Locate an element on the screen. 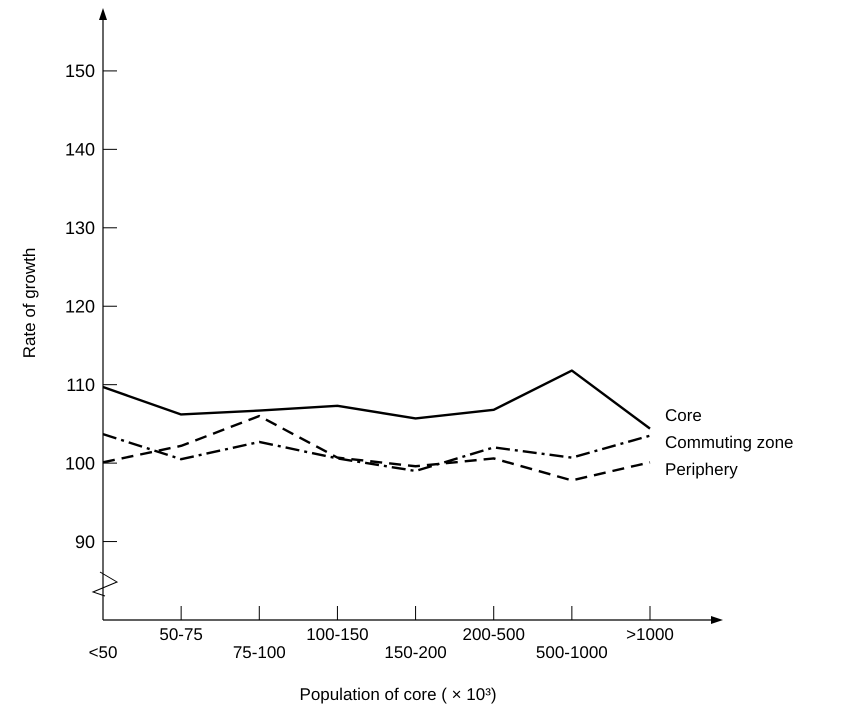  y-tick-label: 100 is located at coordinates (79, 463).